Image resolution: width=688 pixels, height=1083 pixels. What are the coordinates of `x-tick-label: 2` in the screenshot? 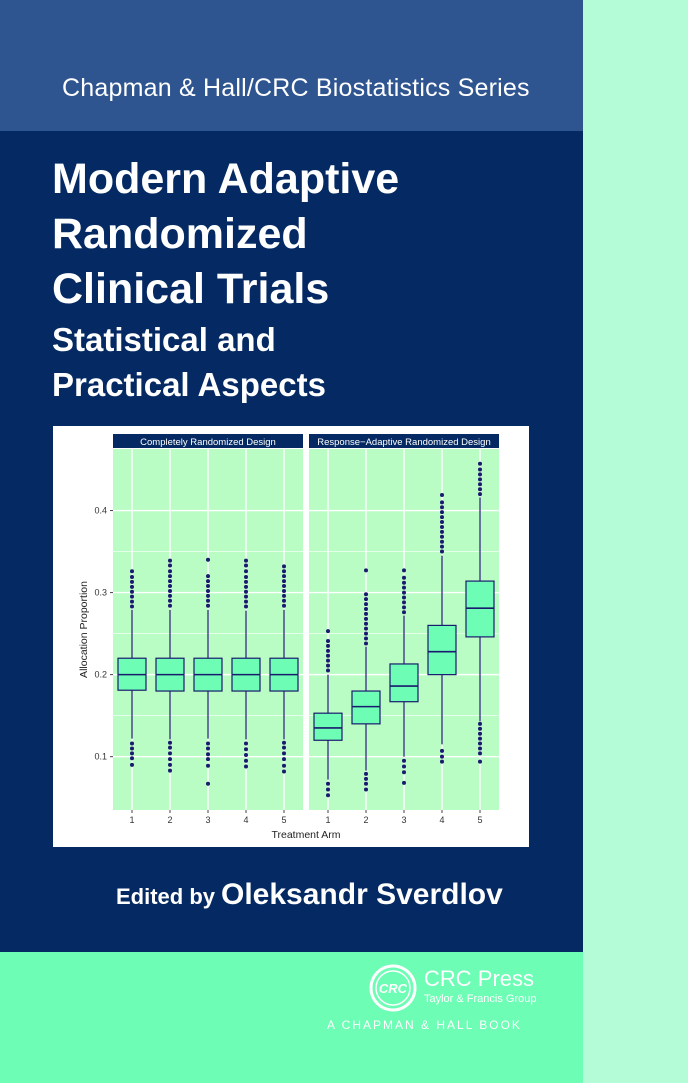 It's located at (169, 820).